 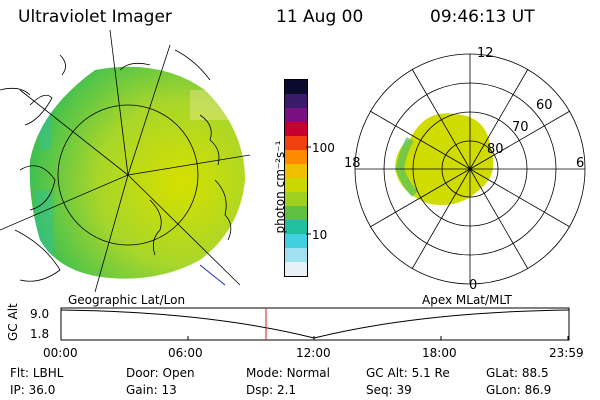 I want to click on colorbar-tick-10: 10, so click(x=320, y=235).